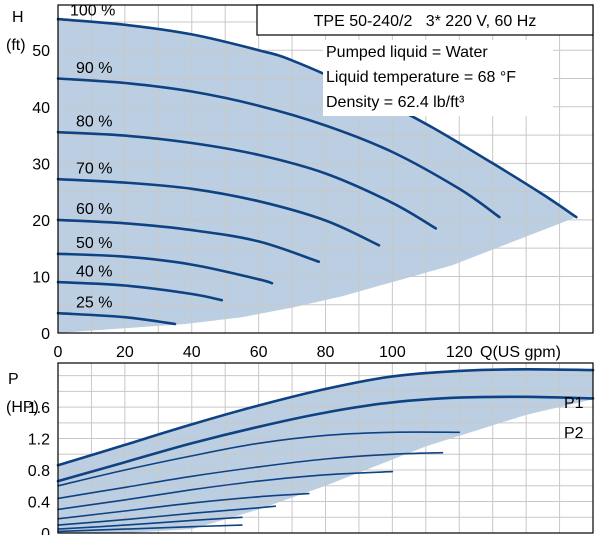 This screenshot has height=535, width=598. What do you see at coordinates (407, 52) in the screenshot?
I see `info-line-liquid: Pumped liquid = Water` at bounding box center [407, 52].